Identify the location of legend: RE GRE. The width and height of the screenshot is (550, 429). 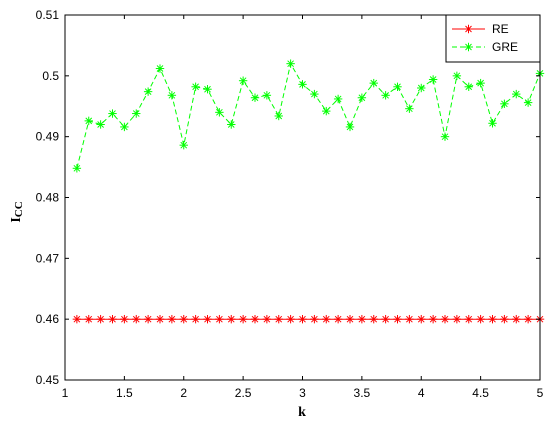
(493, 38).